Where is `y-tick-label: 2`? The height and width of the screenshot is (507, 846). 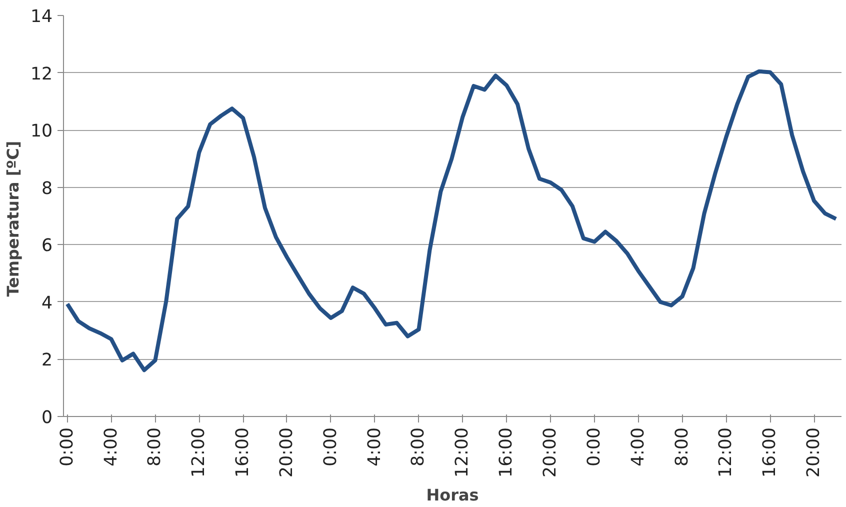
y-tick-label: 2 is located at coordinates (47, 360).